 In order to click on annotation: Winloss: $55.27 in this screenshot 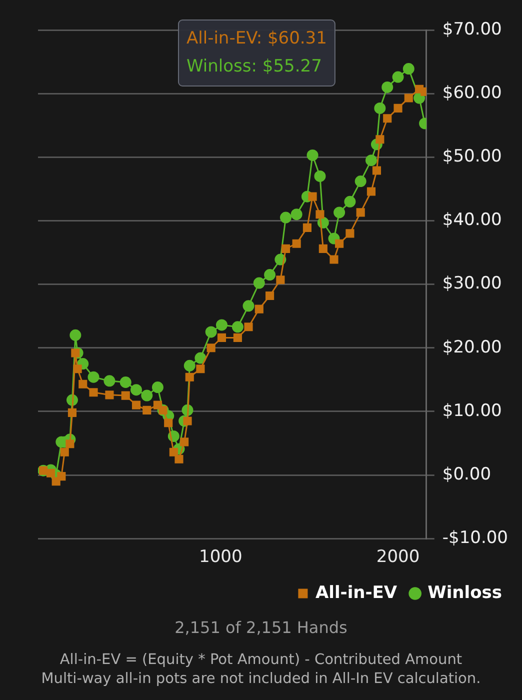, I will do `click(254, 66)`.